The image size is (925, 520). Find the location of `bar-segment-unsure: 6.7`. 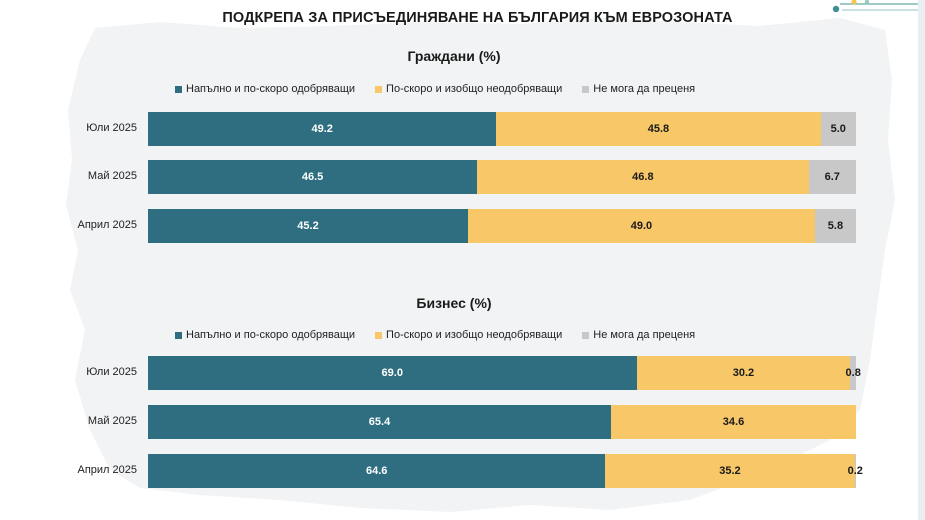

bar-segment-unsure: 6.7 is located at coordinates (832, 177).